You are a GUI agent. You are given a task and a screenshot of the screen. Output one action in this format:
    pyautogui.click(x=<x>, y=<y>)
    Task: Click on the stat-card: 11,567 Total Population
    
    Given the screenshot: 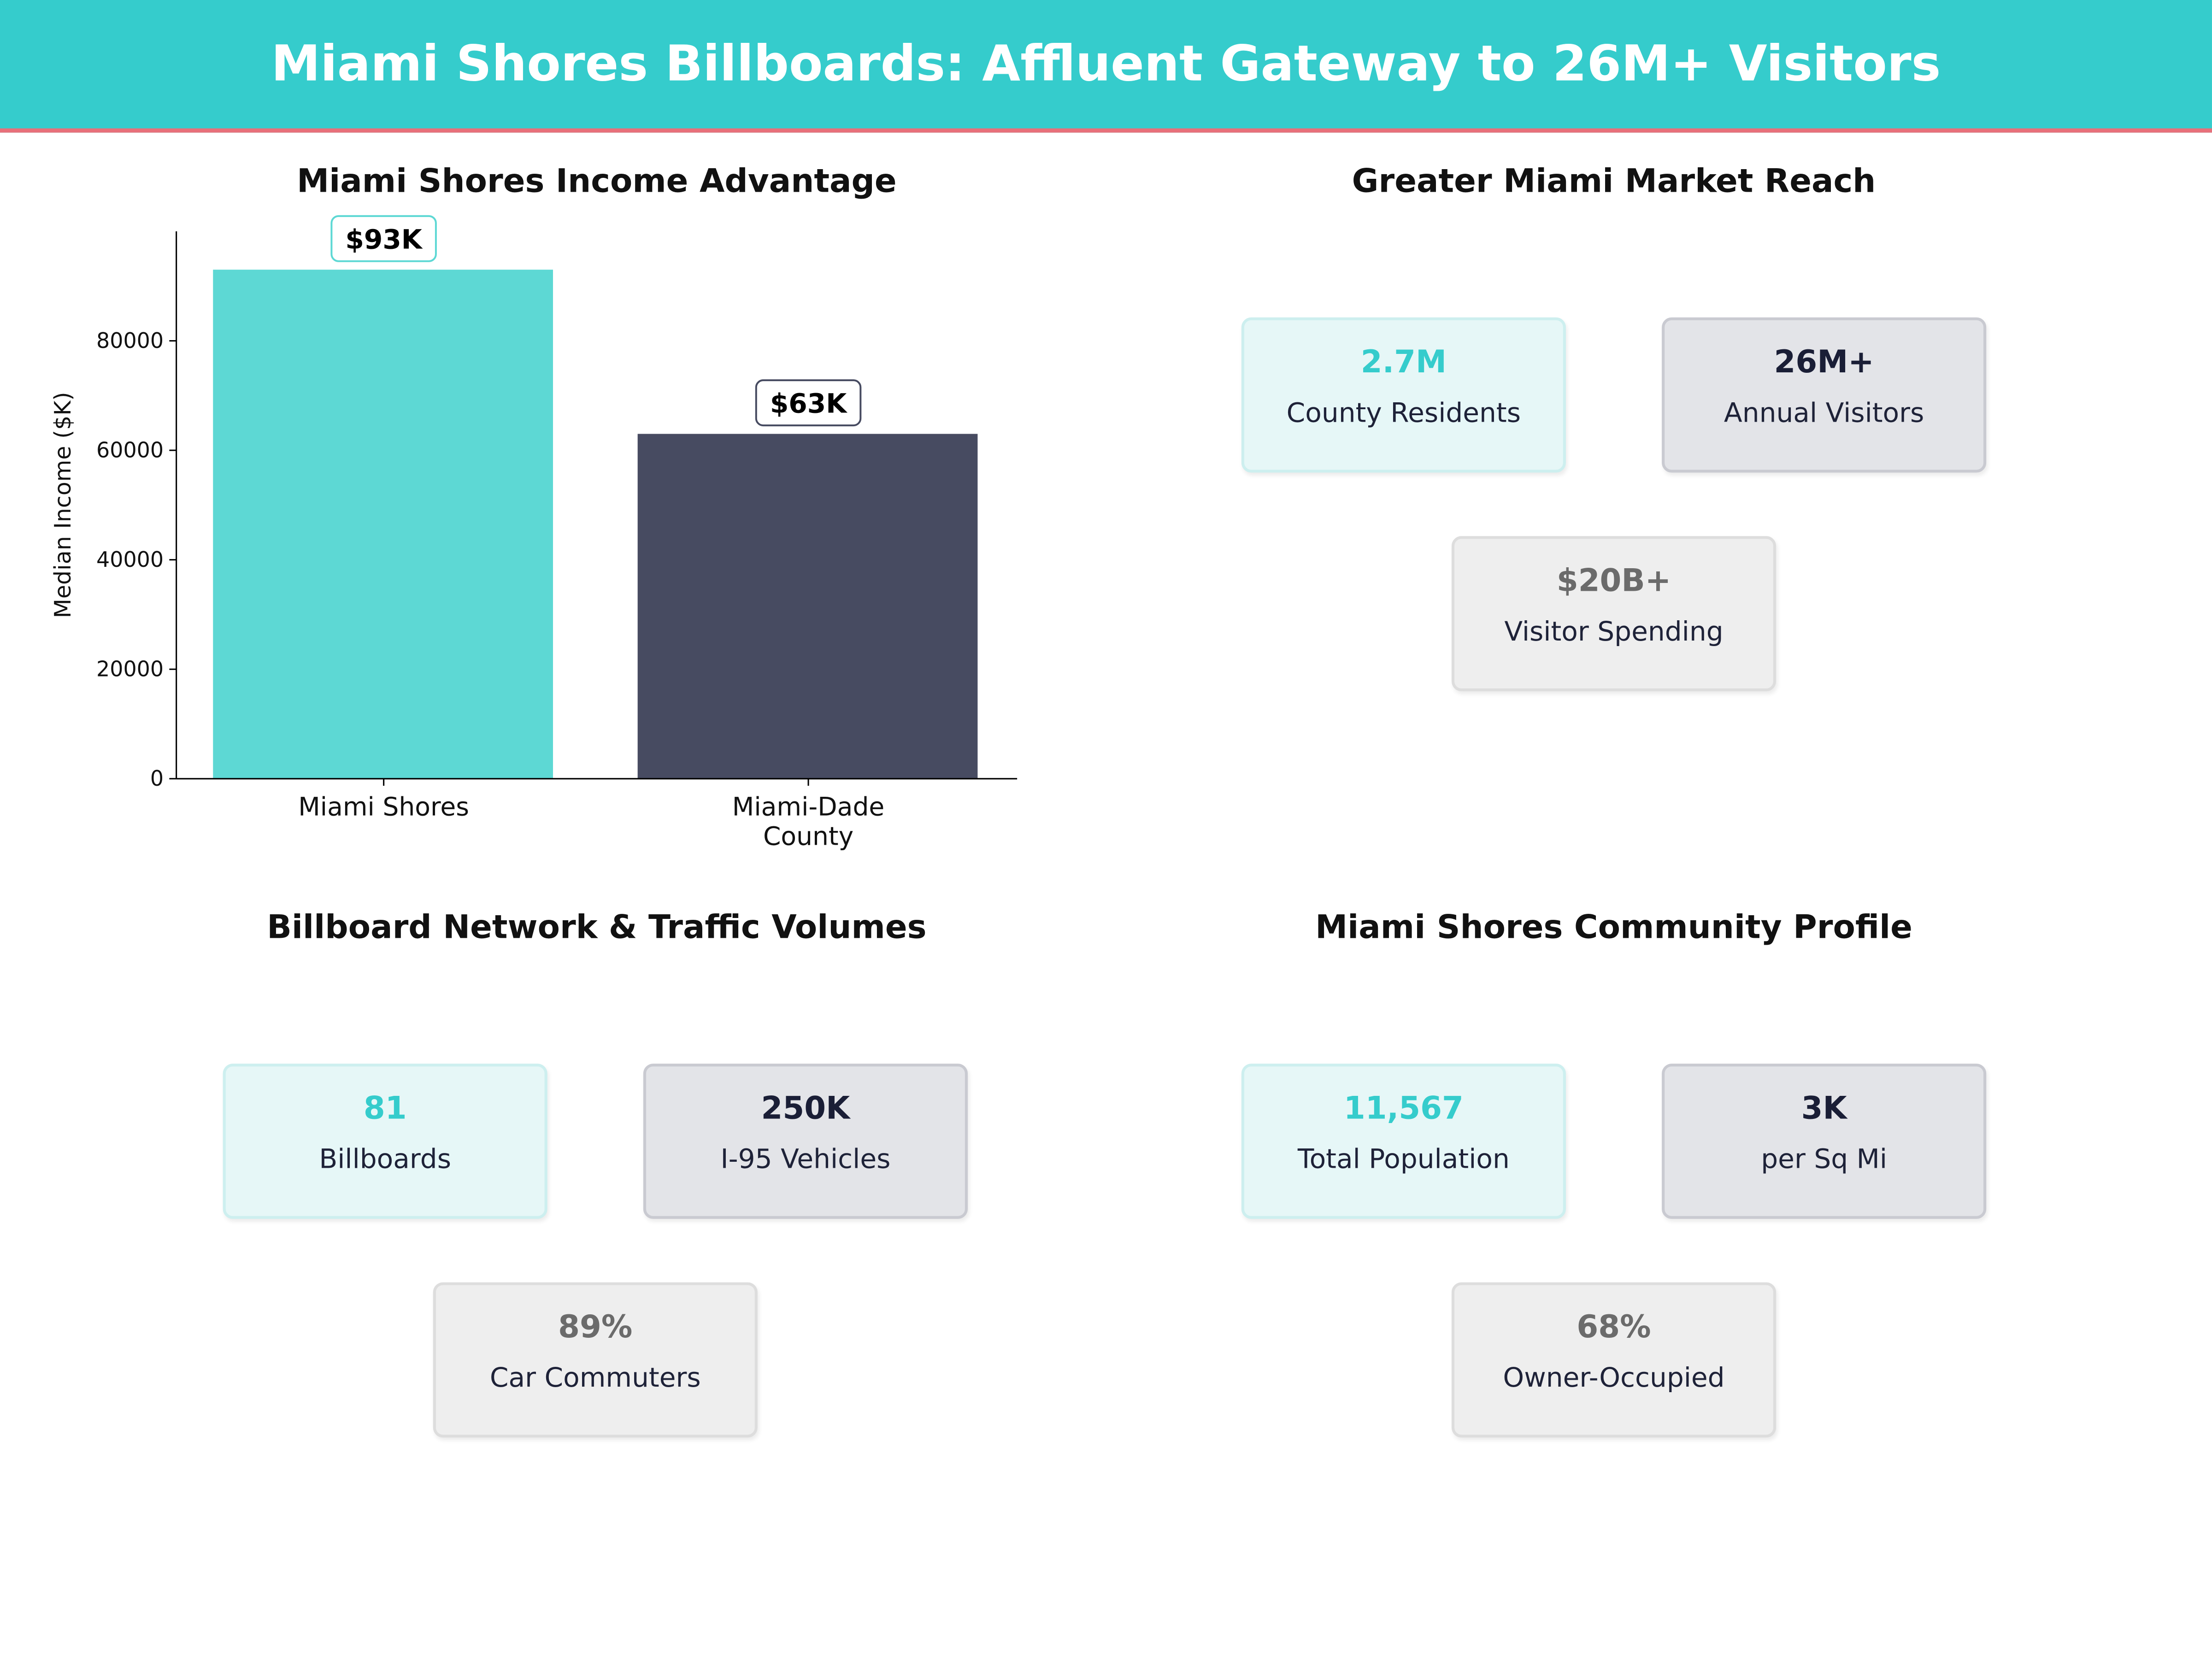 What is the action you would take?
    pyautogui.click(x=1403, y=1141)
    